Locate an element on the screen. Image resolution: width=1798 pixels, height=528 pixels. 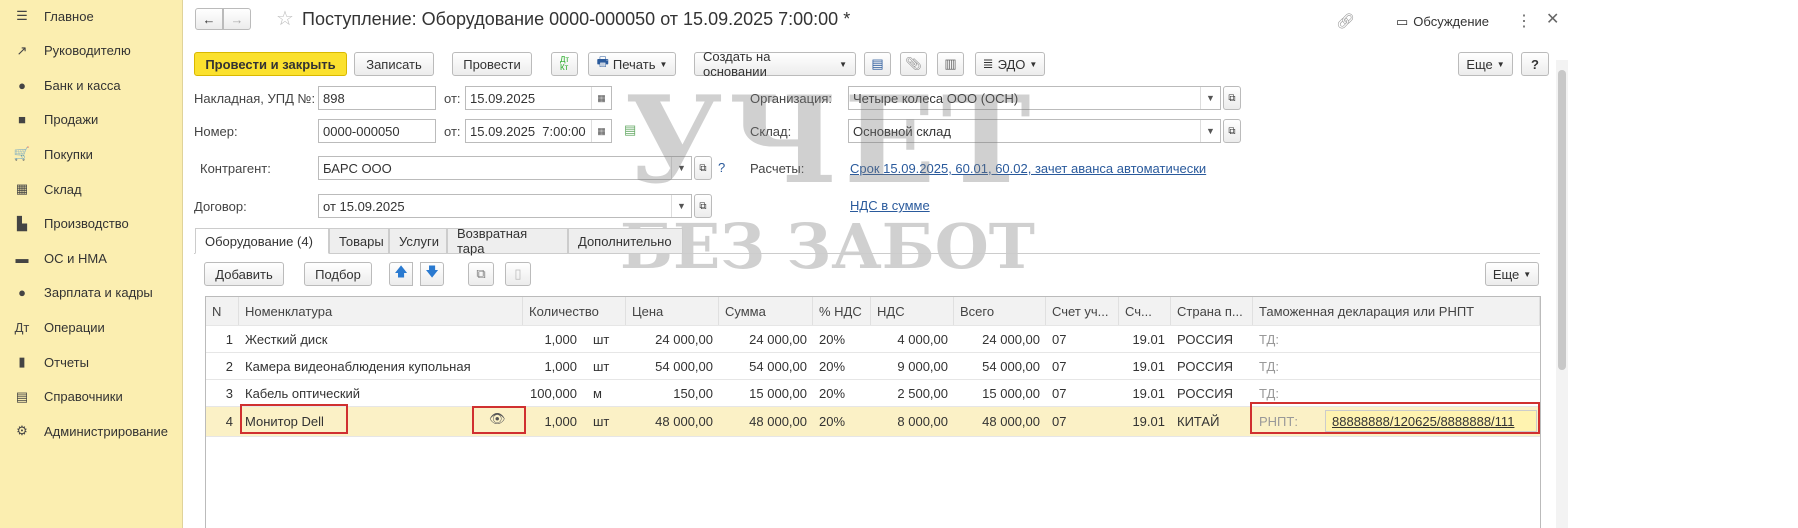
dt-kt-icon: Дт is located at coordinates (22, 327).